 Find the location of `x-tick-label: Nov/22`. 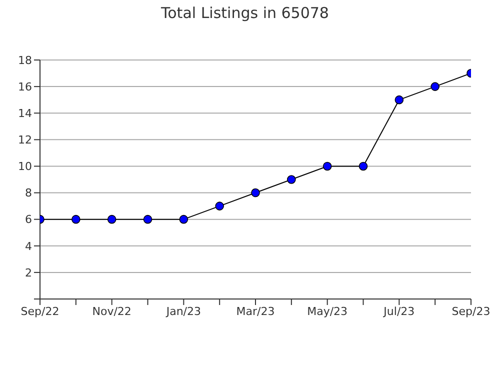

x-tick-label: Nov/22 is located at coordinates (112, 311).